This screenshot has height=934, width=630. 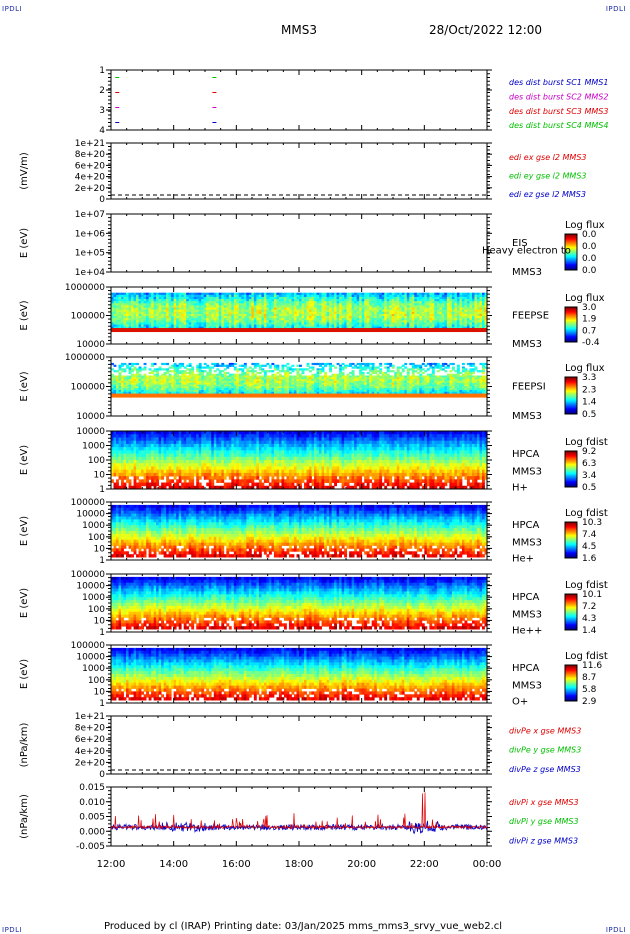 I want to click on feeps-e-baseline, so click(x=299, y=330).